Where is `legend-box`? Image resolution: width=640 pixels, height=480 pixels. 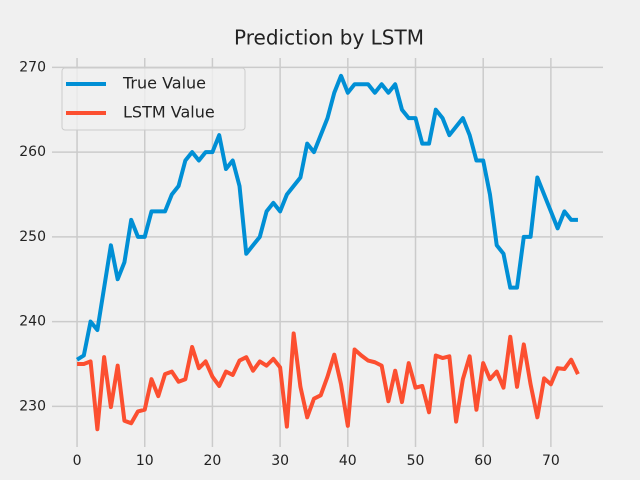
legend-box is located at coordinates (153, 99).